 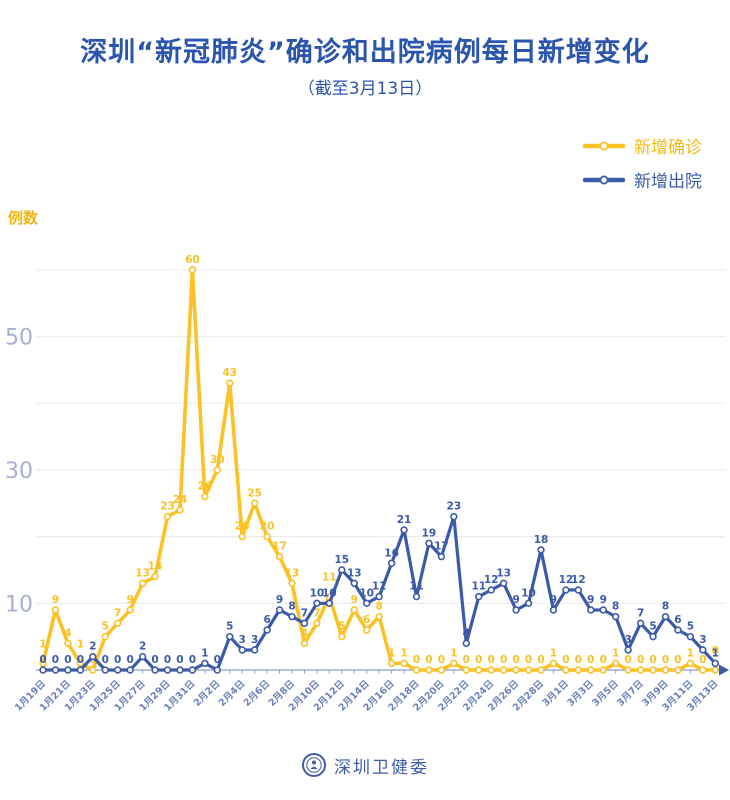 What do you see at coordinates (205, 487) in the screenshot?
I see `svg-text: 26` at bounding box center [205, 487].